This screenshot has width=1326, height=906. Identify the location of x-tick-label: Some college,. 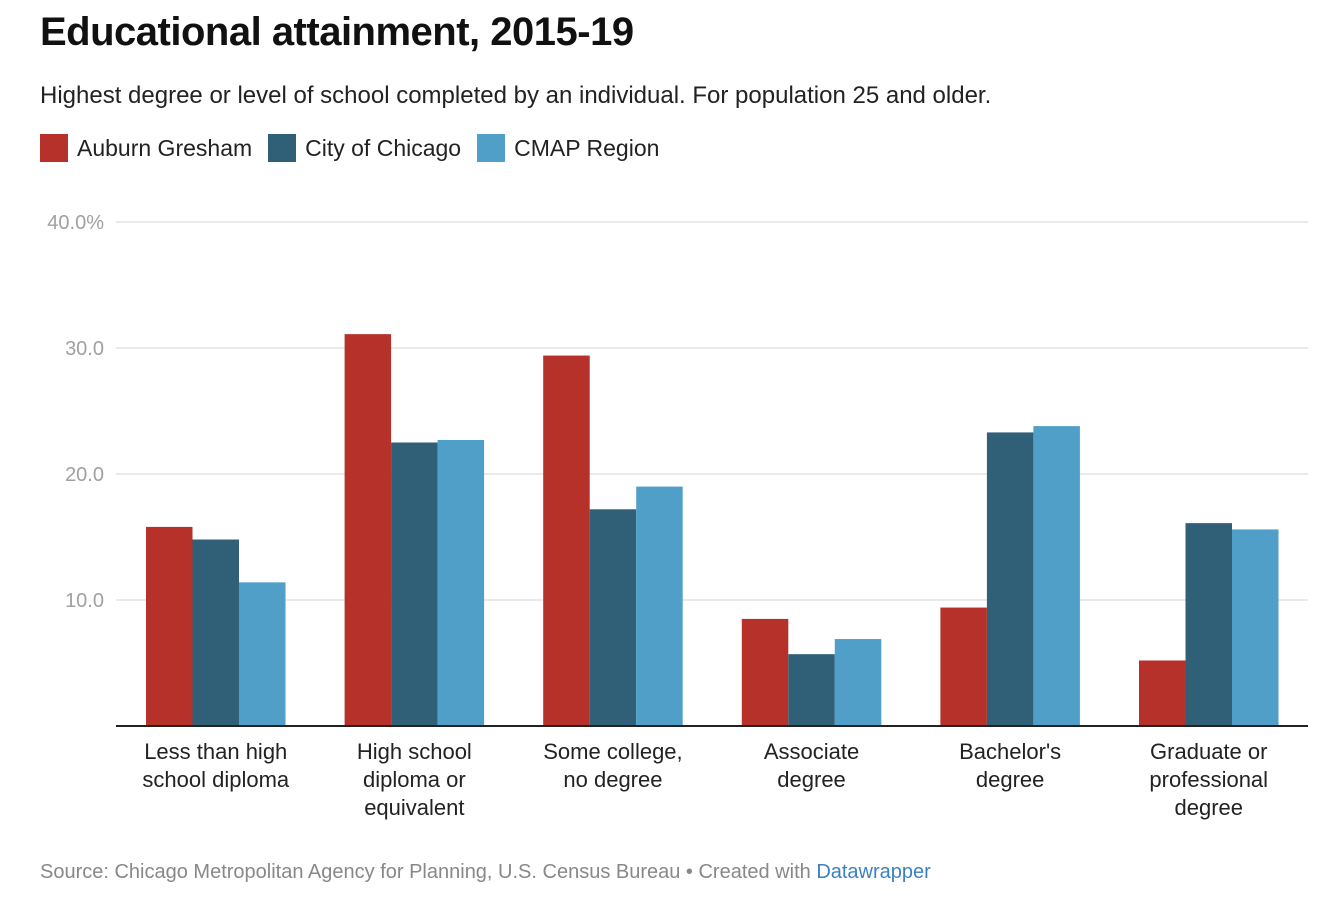
(612, 751).